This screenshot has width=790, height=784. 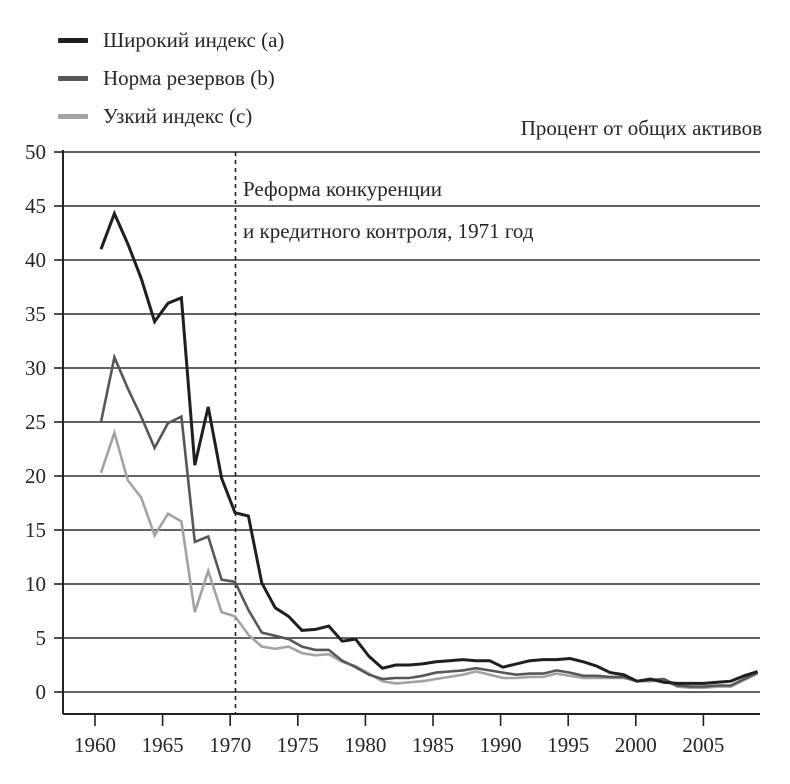 What do you see at coordinates (95, 745) in the screenshot?
I see `x-tick-label: 1960` at bounding box center [95, 745].